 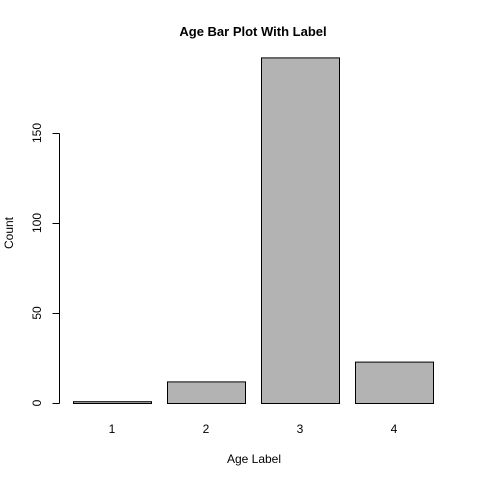 What do you see at coordinates (253, 429) in the screenshot?
I see `x-axis-tick-labels: 1 2 3 4` at bounding box center [253, 429].